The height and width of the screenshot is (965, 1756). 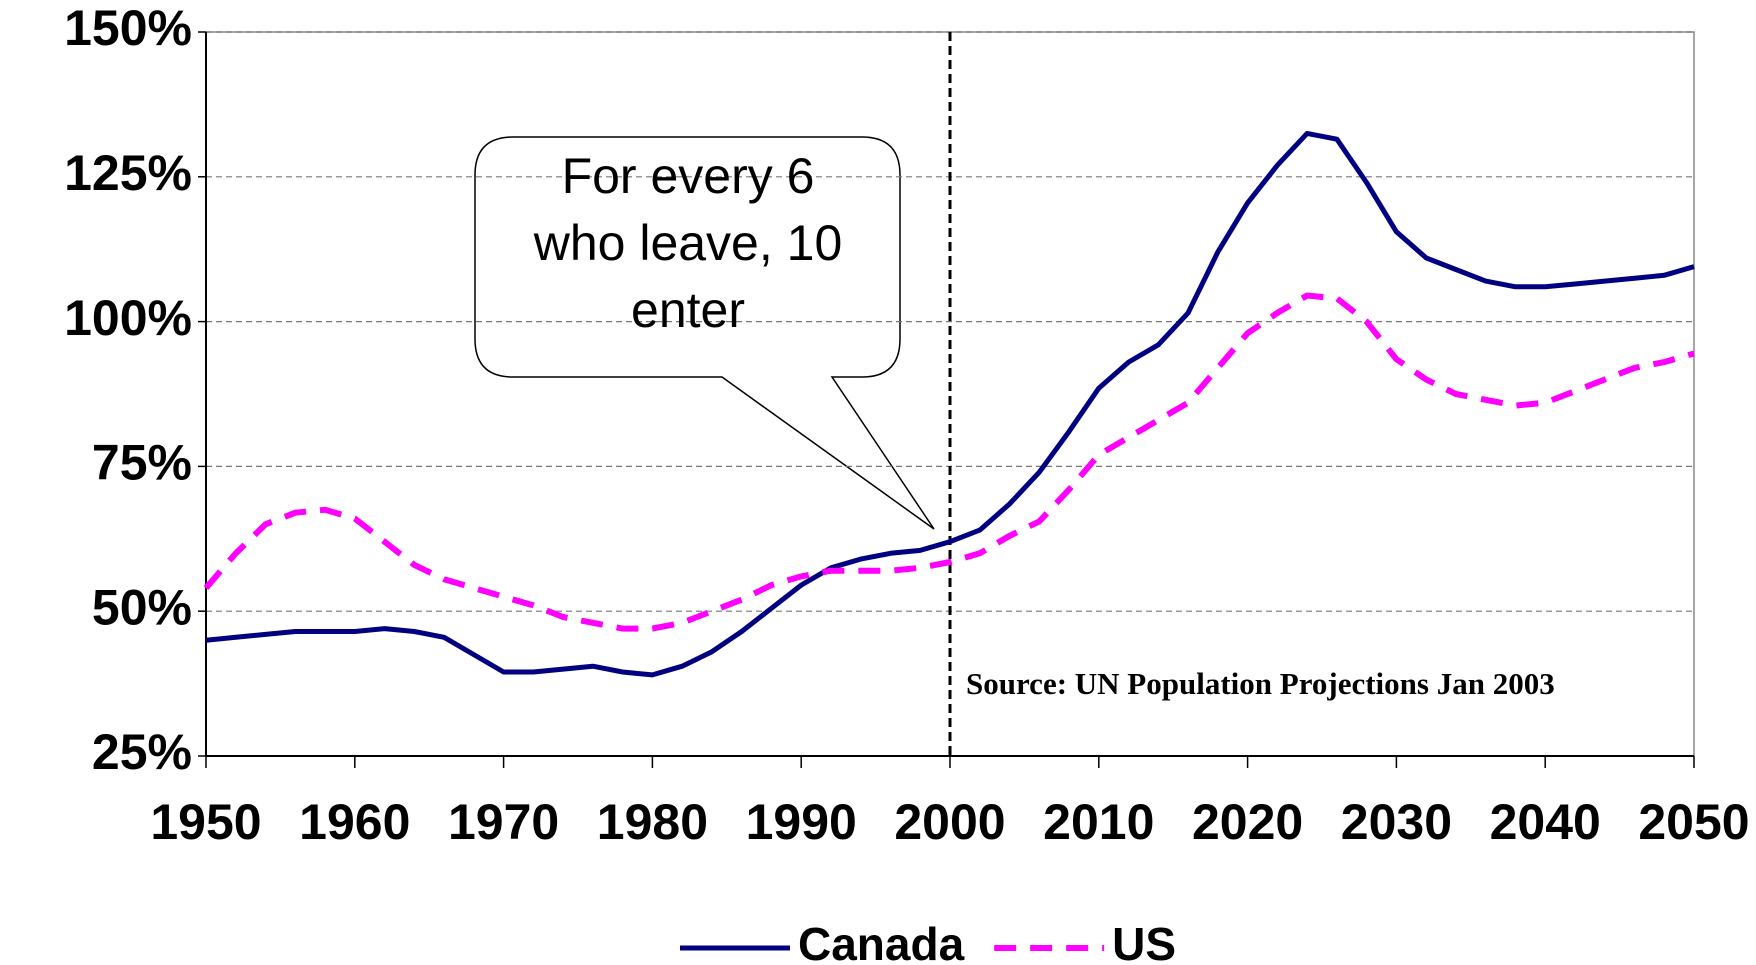 What do you see at coordinates (128, 318) in the screenshot?
I see `y-tick-label: 100%` at bounding box center [128, 318].